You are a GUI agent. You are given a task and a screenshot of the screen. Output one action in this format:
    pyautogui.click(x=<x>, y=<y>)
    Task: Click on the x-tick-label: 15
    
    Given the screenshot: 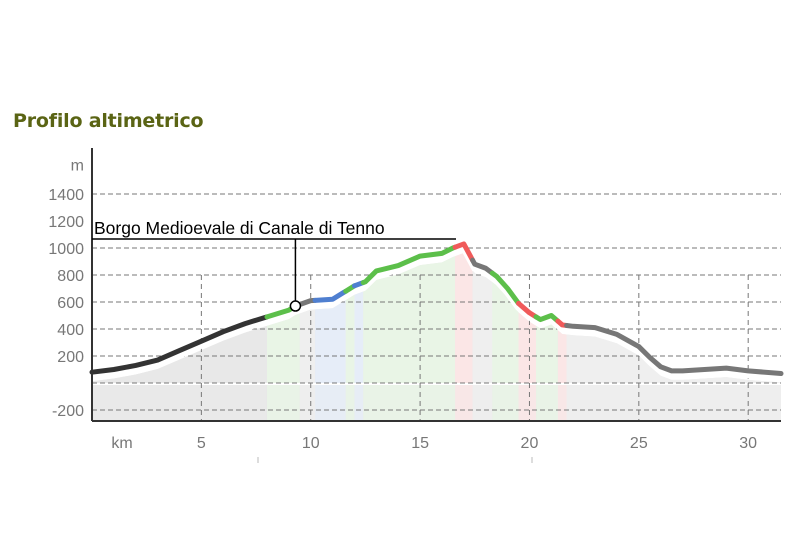 What is the action you would take?
    pyautogui.click(x=420, y=443)
    